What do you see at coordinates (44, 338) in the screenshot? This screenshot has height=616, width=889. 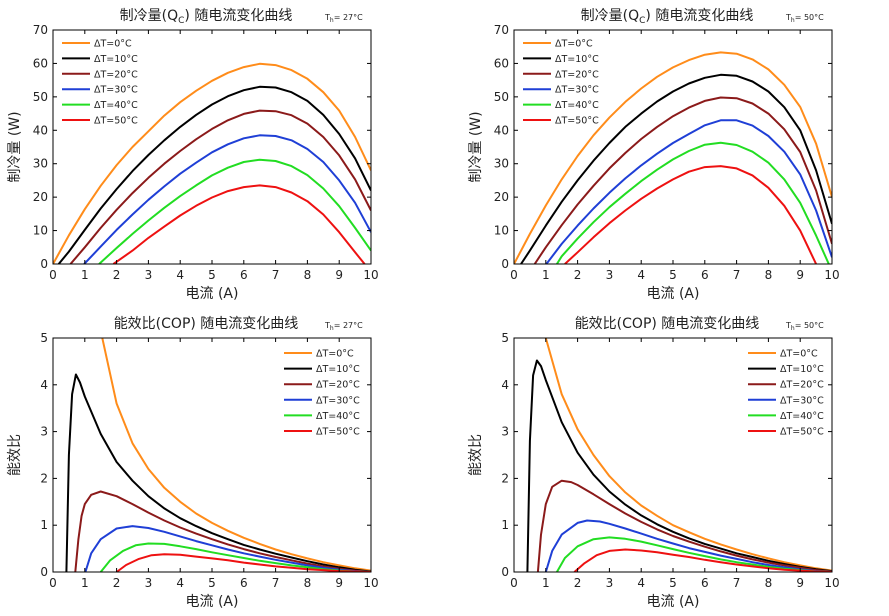 I see `y-tick-label: 5` at bounding box center [44, 338].